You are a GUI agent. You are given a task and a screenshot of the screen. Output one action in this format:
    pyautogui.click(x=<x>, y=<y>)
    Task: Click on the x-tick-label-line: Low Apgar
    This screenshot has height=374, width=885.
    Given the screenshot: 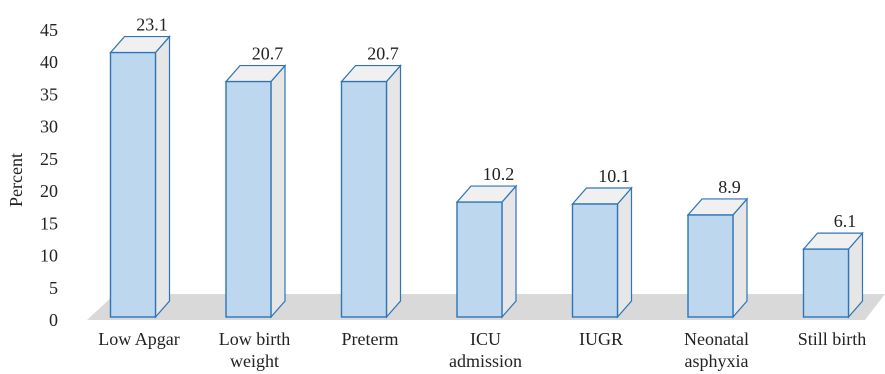 What is the action you would take?
    pyautogui.click(x=138, y=339)
    